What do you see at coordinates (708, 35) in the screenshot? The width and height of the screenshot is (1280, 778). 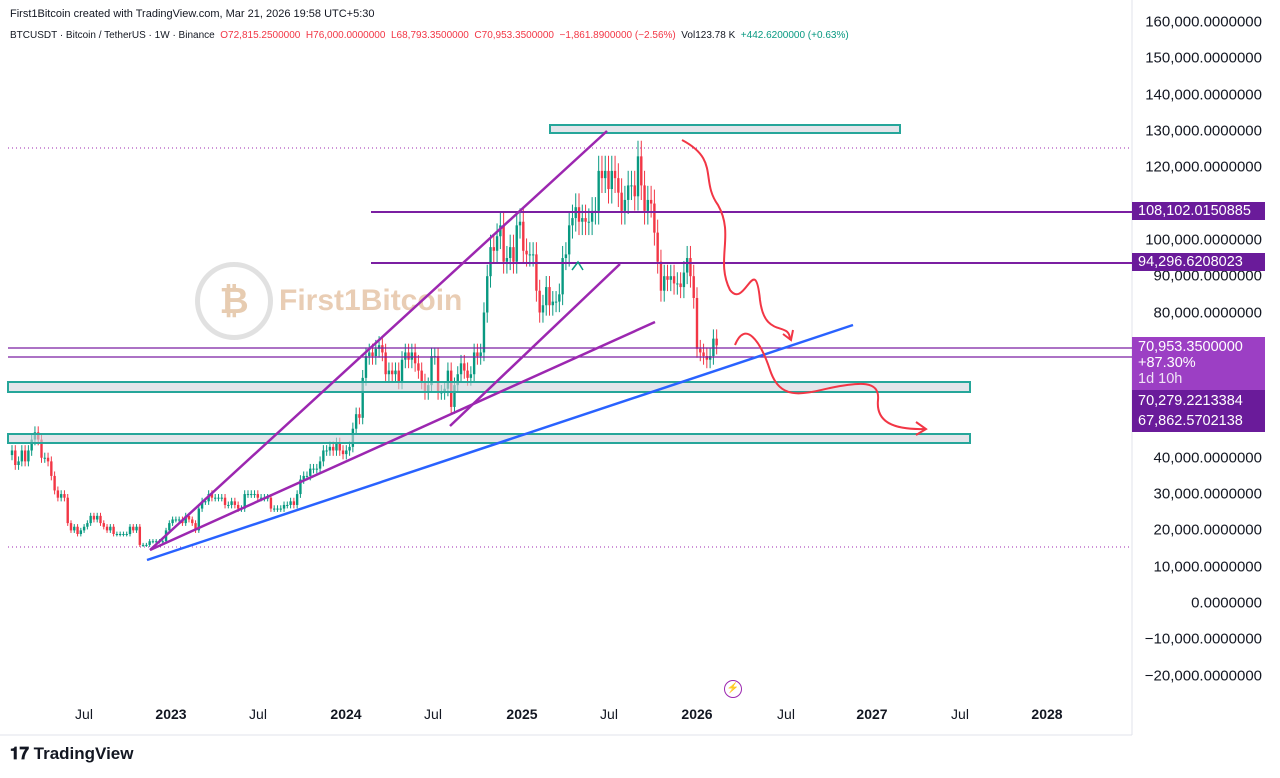 I see `volume-value: Vol123.78 K` at bounding box center [708, 35].